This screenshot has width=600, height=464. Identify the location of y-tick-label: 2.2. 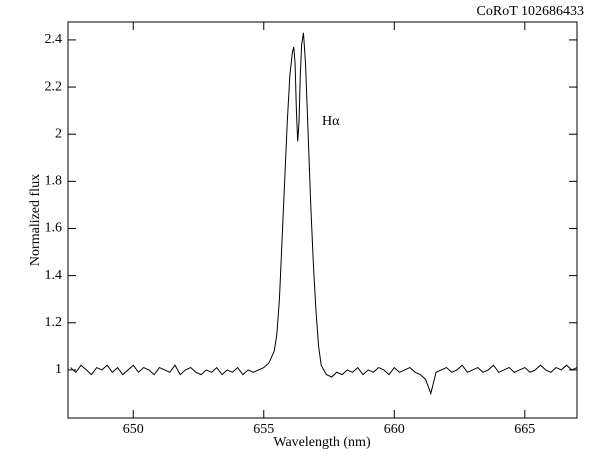
(54, 86).